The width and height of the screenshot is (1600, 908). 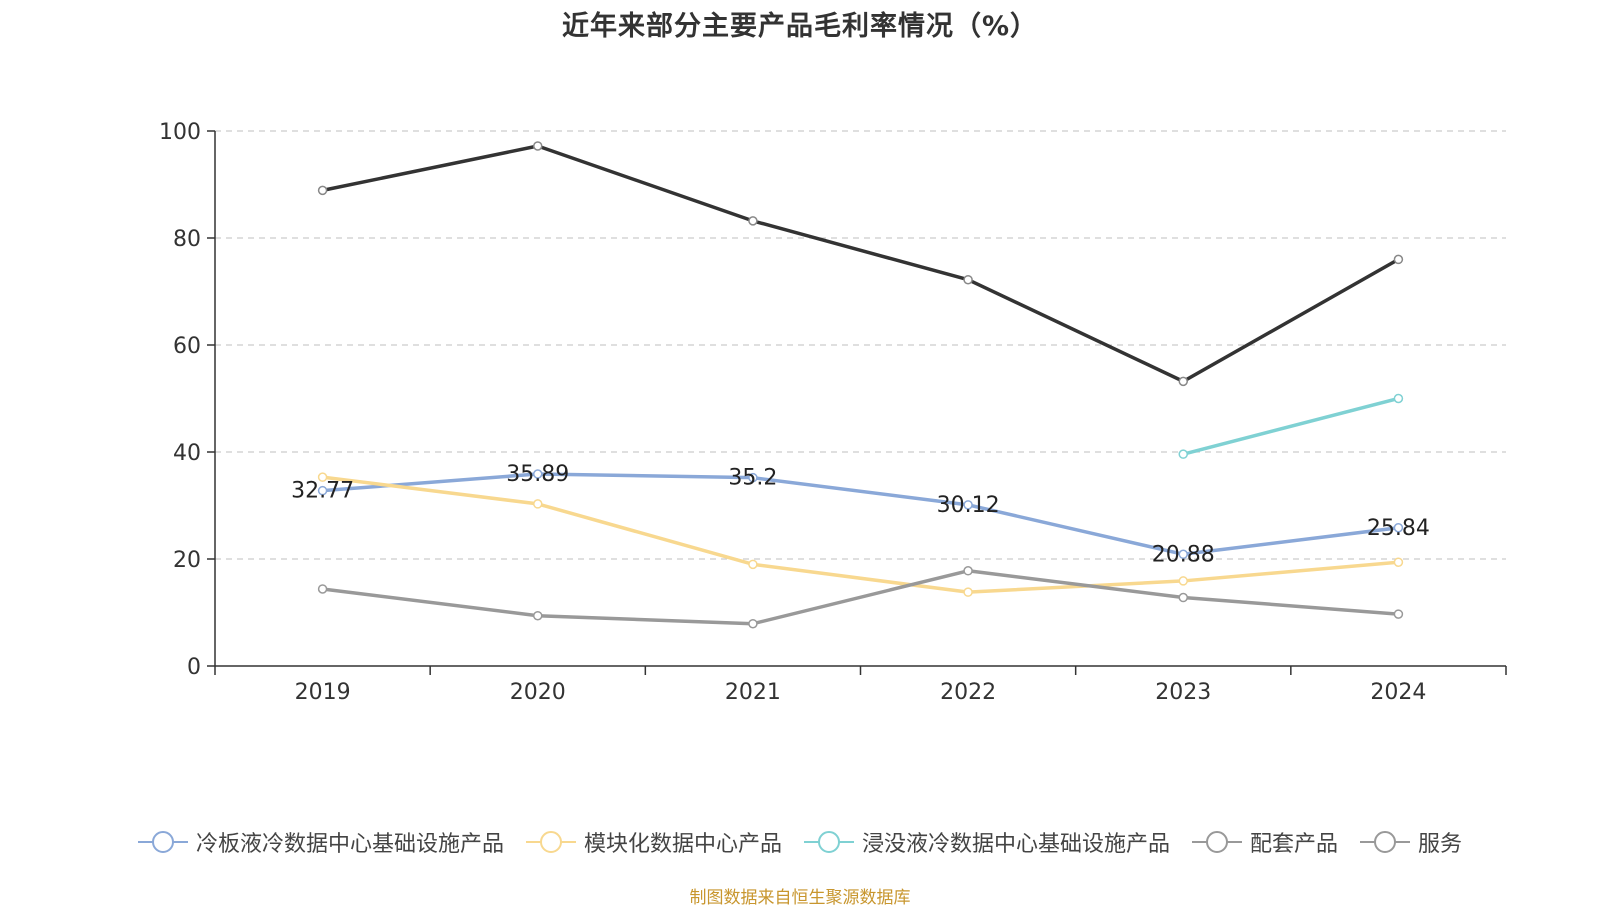 What do you see at coordinates (187, 560) in the screenshot?
I see `y-tick-label: 20` at bounding box center [187, 560].